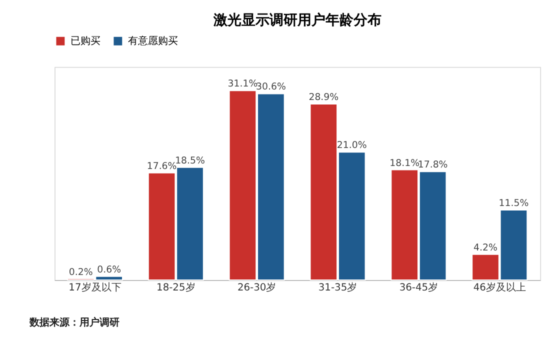 The image size is (550, 342). What do you see at coordinates (109, 270) in the screenshot?
I see `data-label: 0.6%` at bounding box center [109, 270].